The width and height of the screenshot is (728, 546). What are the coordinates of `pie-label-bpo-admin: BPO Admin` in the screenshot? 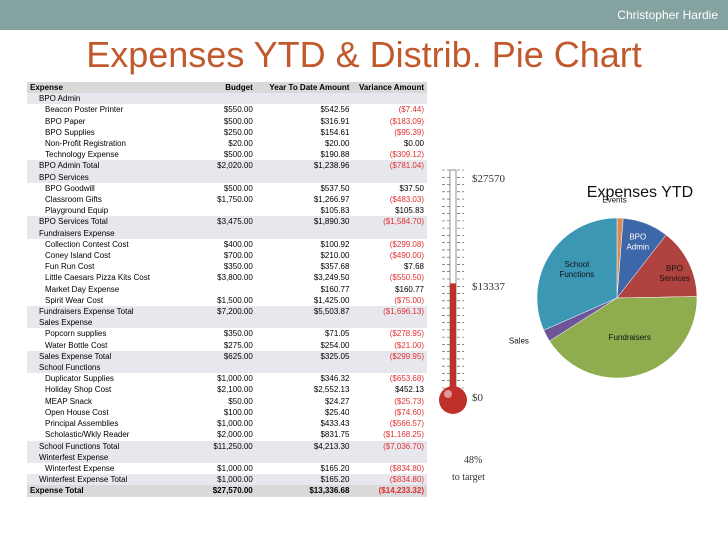 It's located at (637, 241).